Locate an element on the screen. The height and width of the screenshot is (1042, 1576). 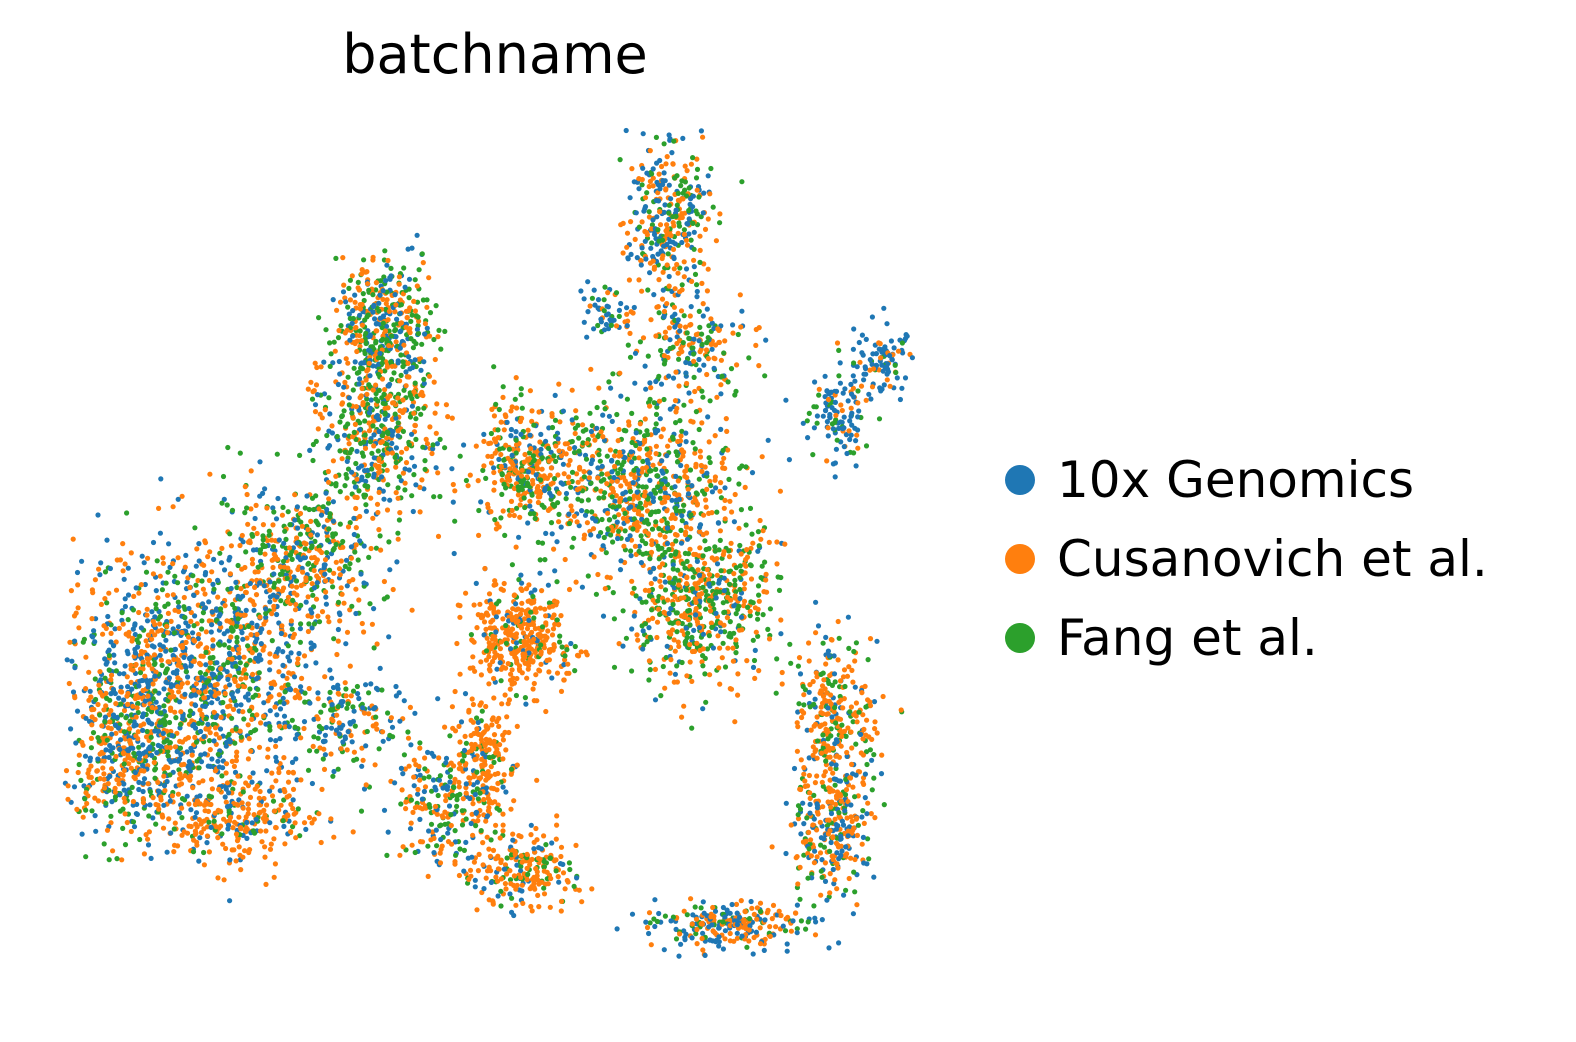
scatter-point-2028 is located at coordinates (178, 583).